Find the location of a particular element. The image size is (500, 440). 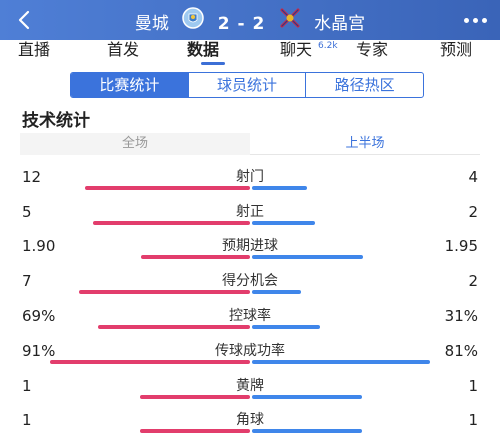

segment-match-stats: 比赛统计 is located at coordinates (130, 85).